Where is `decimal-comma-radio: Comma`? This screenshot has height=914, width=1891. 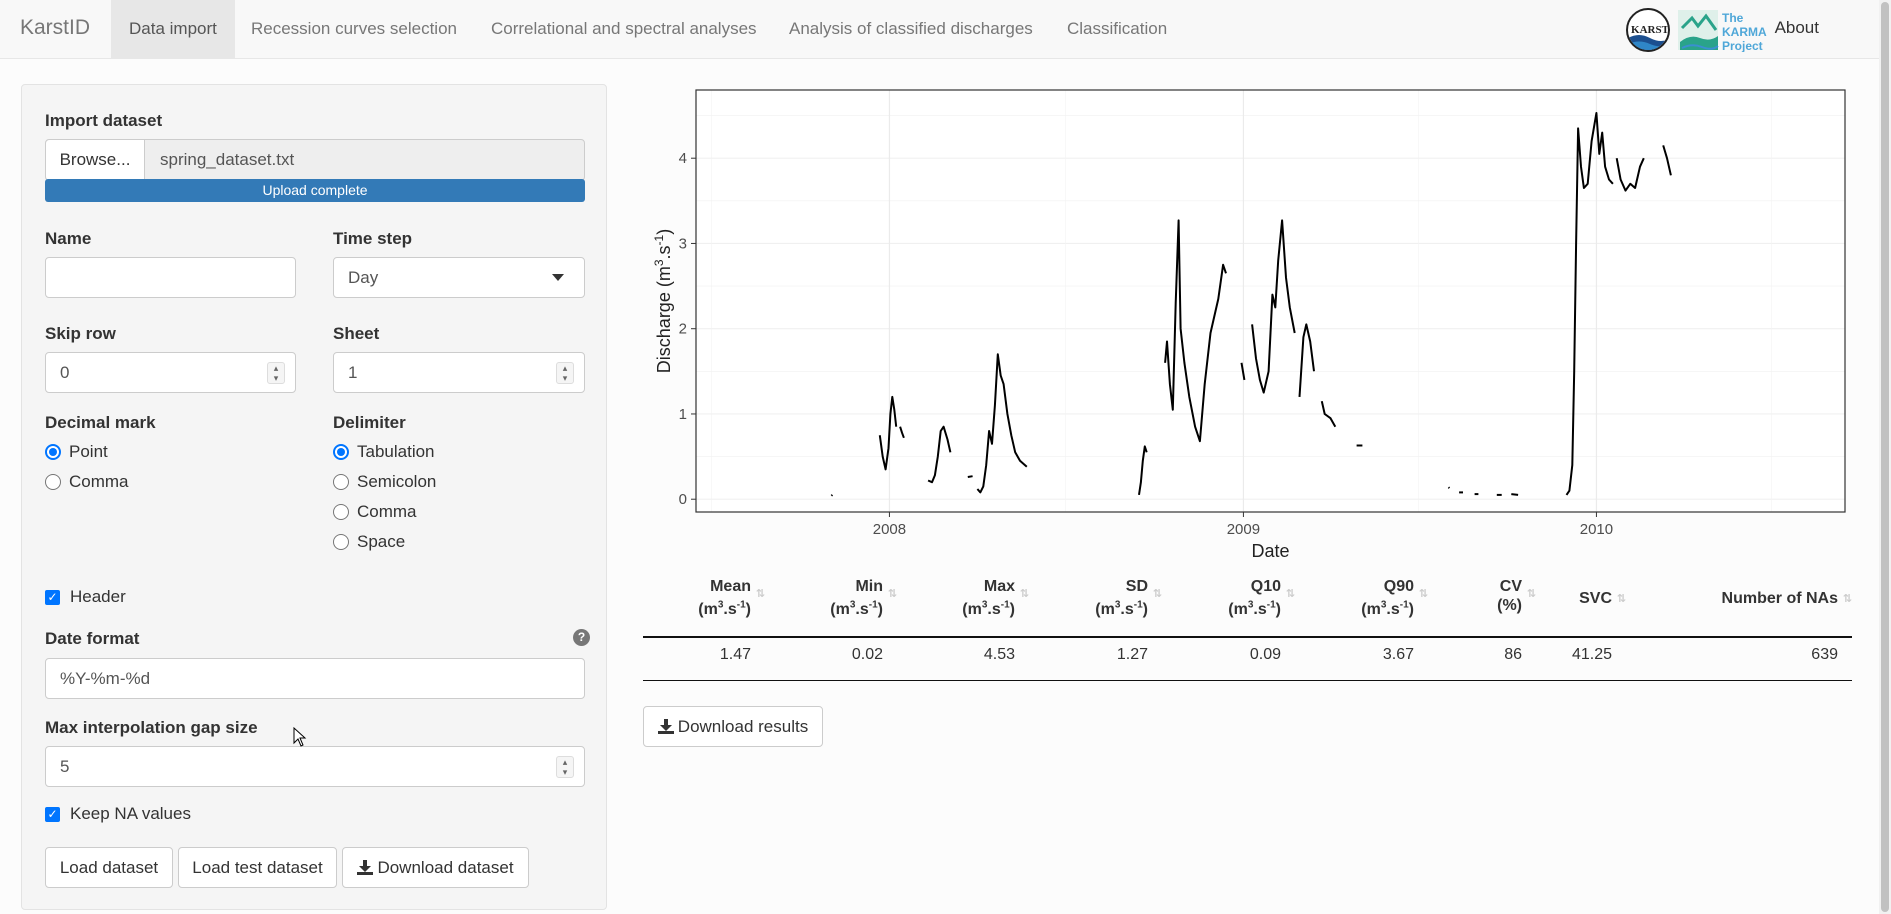 decimal-comma-radio: Comma is located at coordinates (87, 482).